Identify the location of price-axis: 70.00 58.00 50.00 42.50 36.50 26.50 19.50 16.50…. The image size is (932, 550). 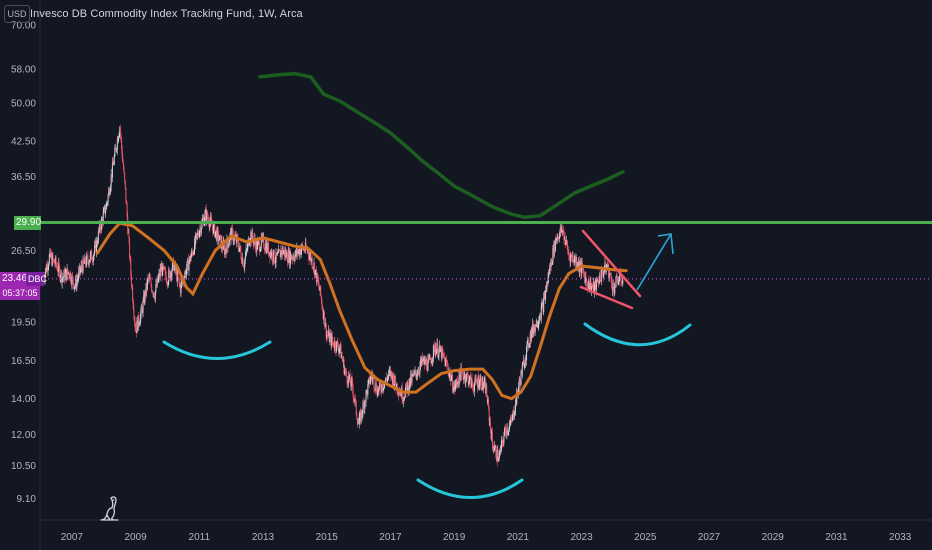
(23, 263).